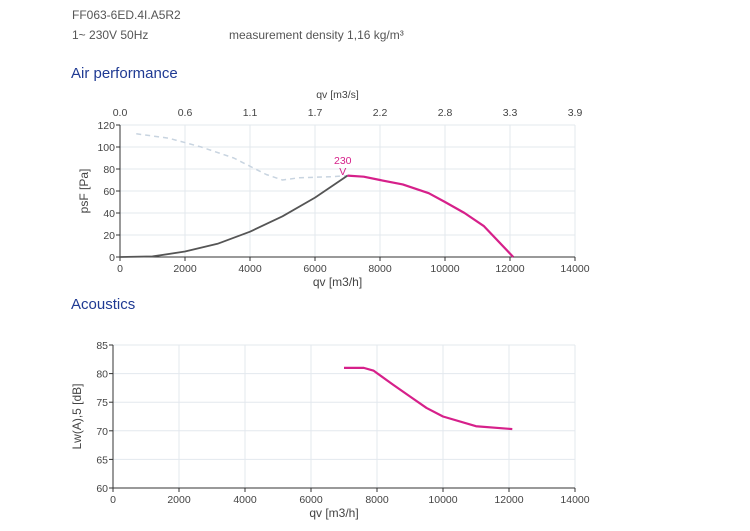 The height and width of the screenshot is (531, 750). Describe the element at coordinates (510, 113) in the screenshot. I see `x2-tick-label: 3.3` at that location.